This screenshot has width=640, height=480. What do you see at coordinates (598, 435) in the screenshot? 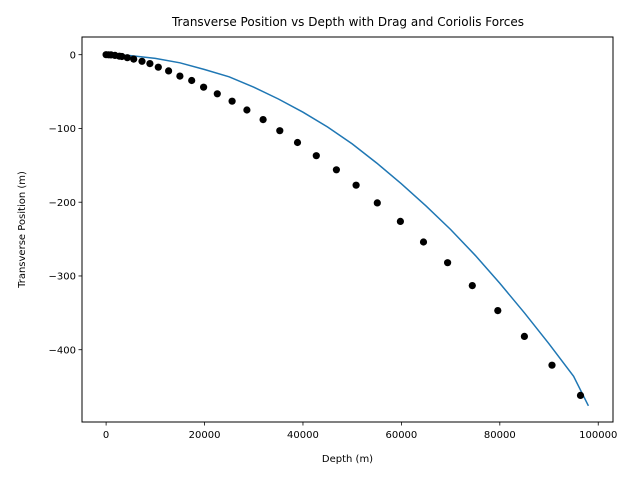
I see `x-tick-label: 100000` at bounding box center [598, 435].